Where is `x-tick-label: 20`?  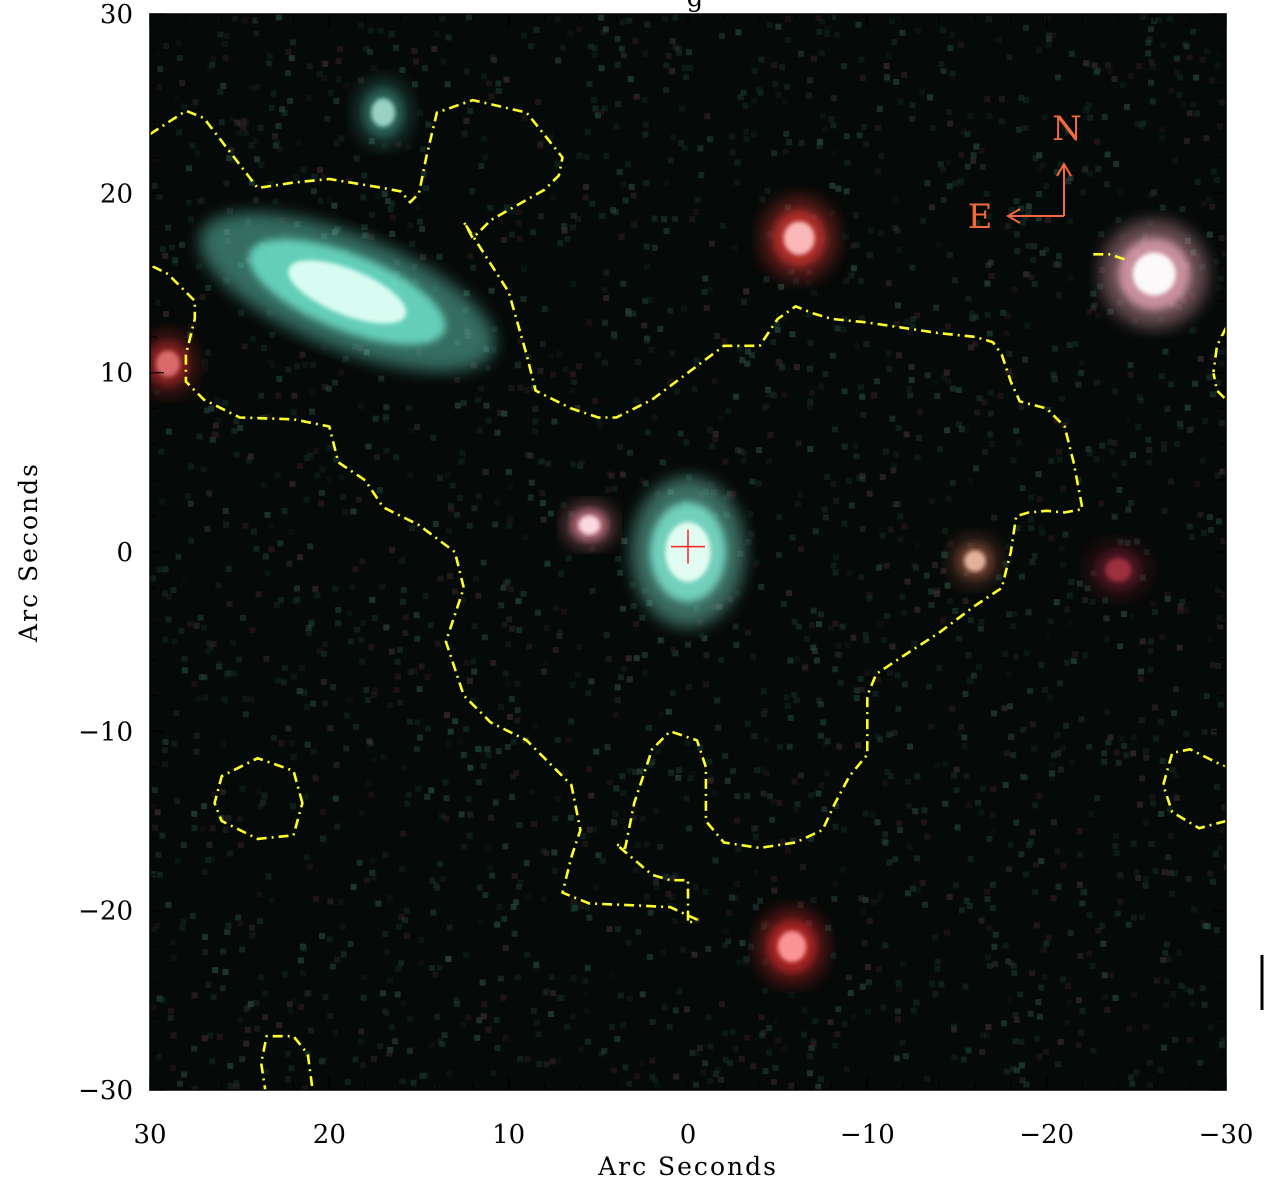
x-tick-label: 20 is located at coordinates (329, 1135).